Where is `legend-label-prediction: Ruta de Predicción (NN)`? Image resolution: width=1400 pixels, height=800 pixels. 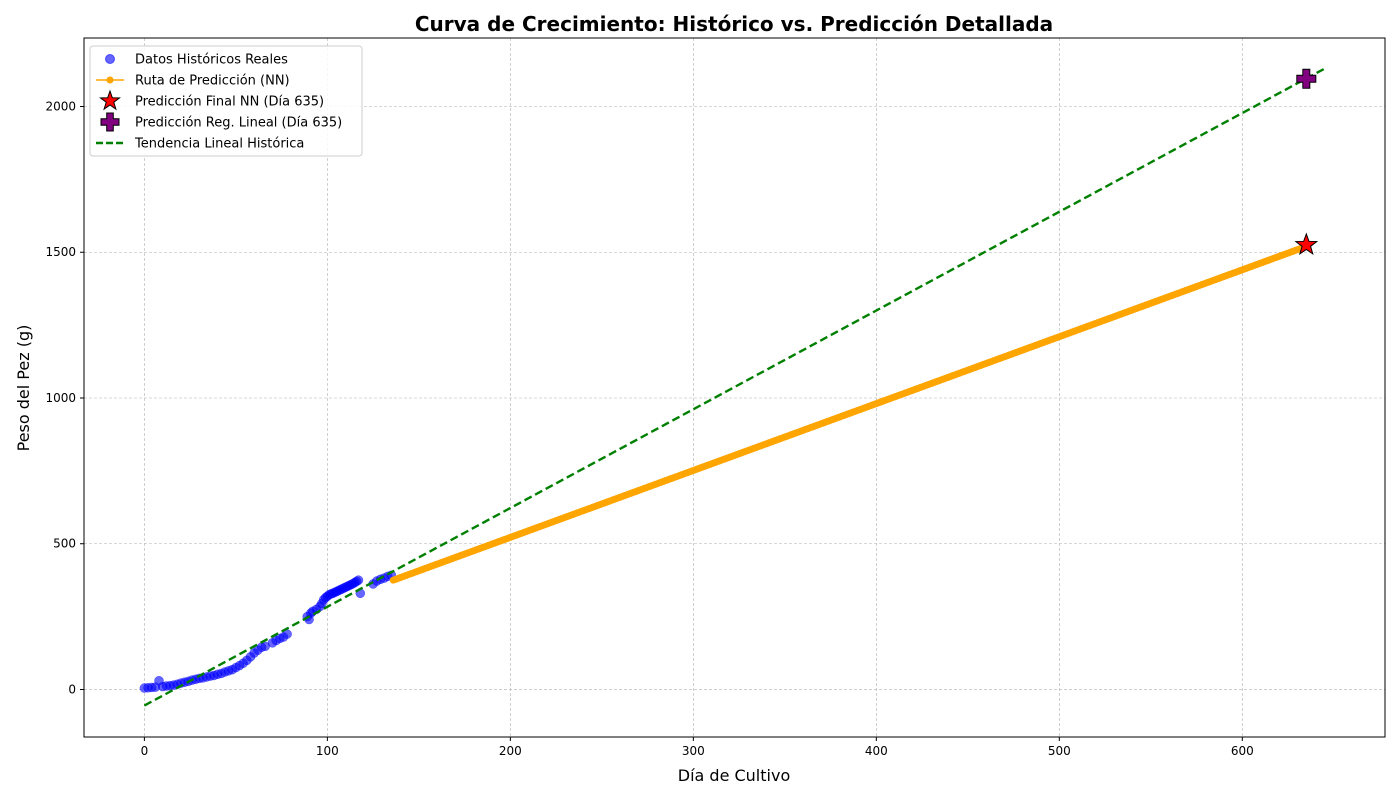
legend-label-prediction: Ruta de Predicción (NN) is located at coordinates (212, 81).